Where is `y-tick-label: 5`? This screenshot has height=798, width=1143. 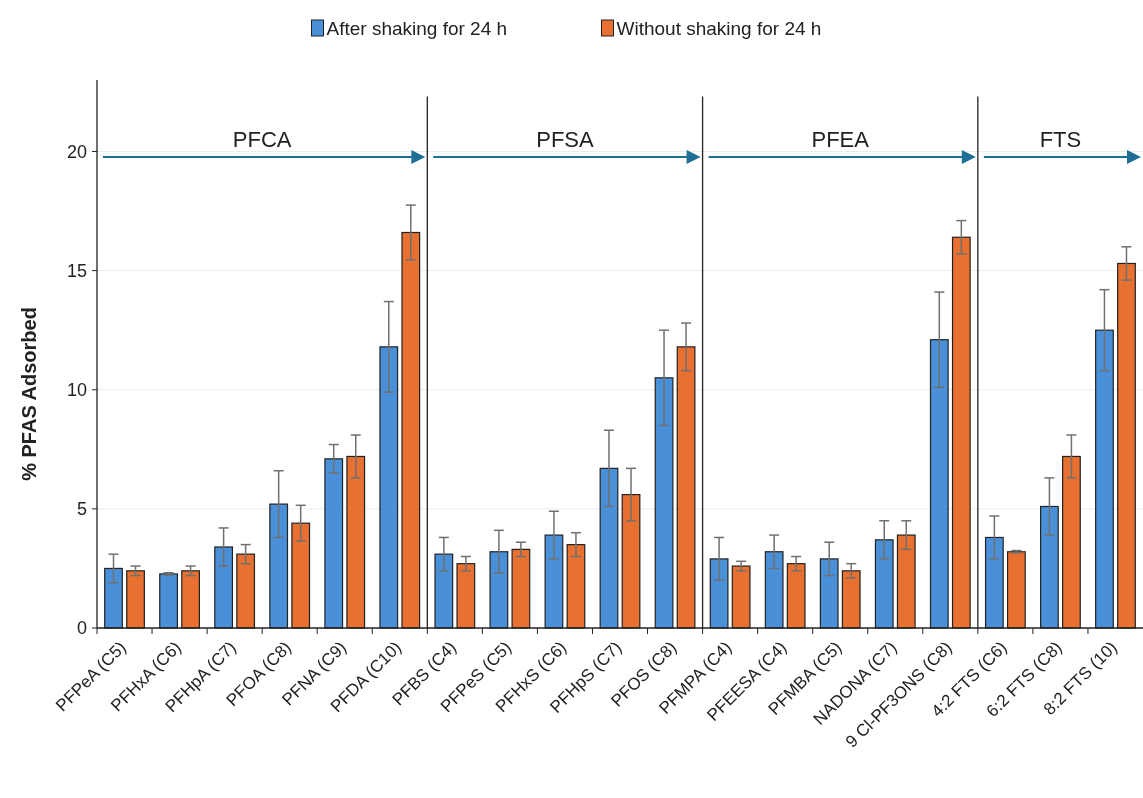
y-tick-label: 5 is located at coordinates (81, 509).